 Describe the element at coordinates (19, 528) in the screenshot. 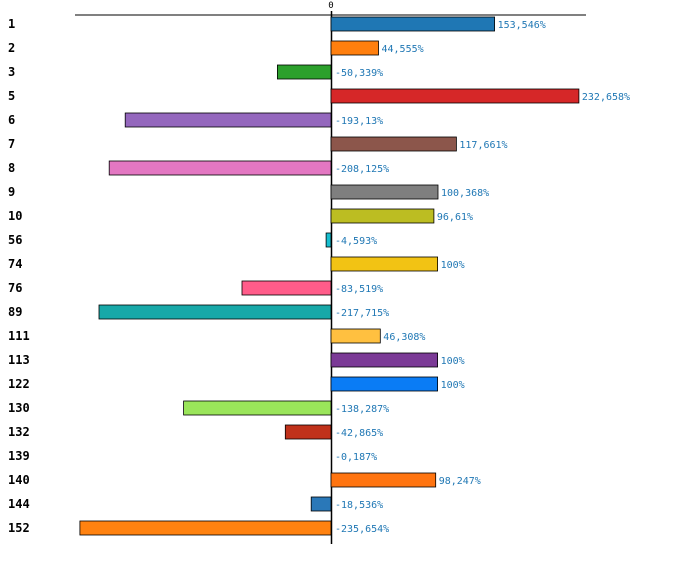

I see `category-label: 152` at that location.